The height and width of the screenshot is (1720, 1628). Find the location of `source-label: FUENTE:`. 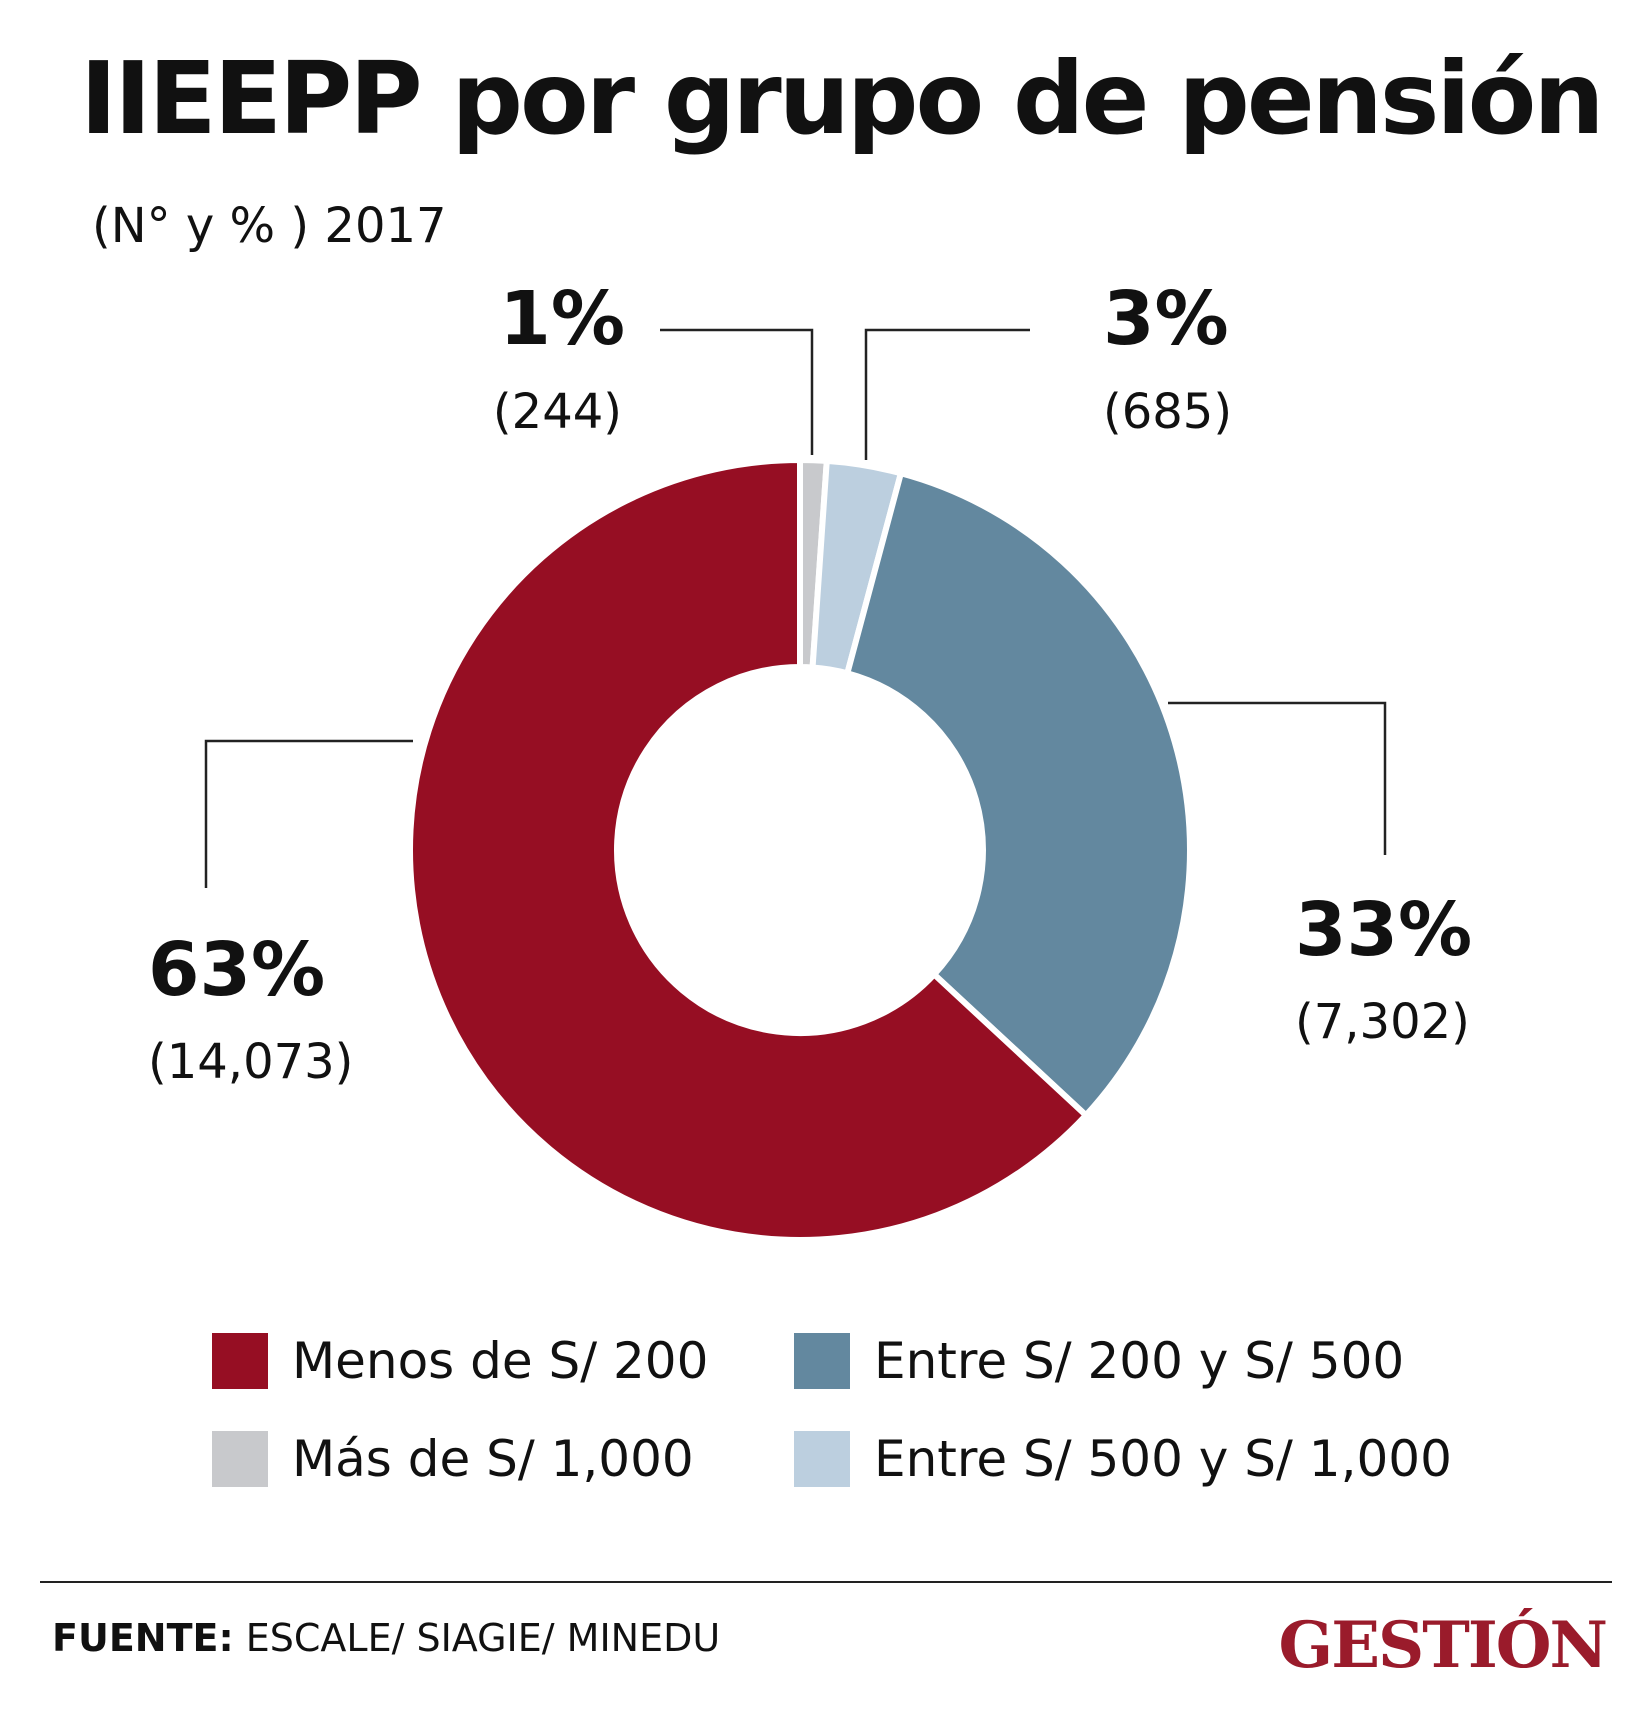

source-label: FUENTE: is located at coordinates (143, 1638).